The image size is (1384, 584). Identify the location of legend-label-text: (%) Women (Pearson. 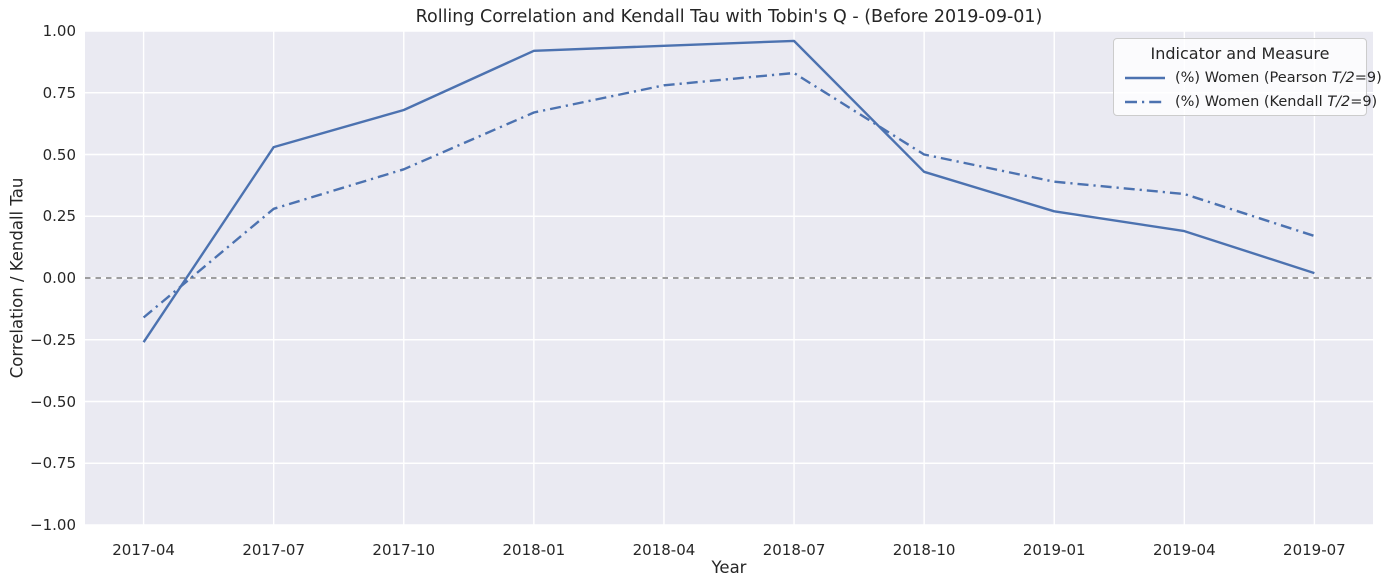
(1253, 78).